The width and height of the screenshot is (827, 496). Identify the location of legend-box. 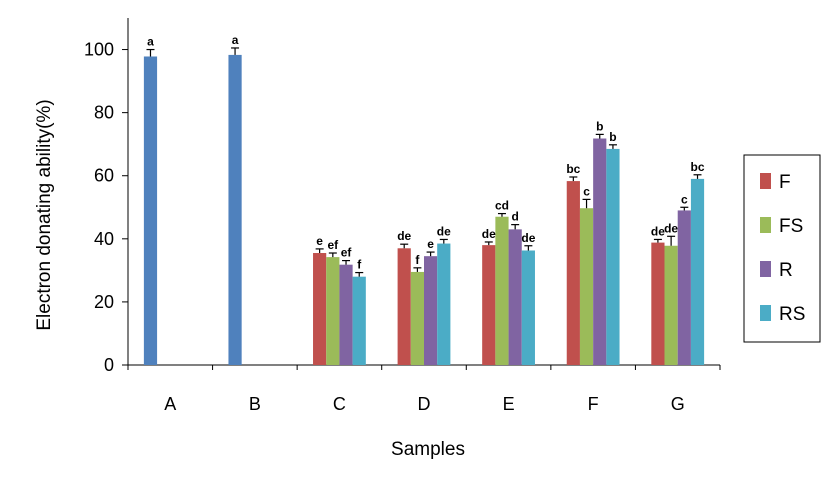
(782, 248).